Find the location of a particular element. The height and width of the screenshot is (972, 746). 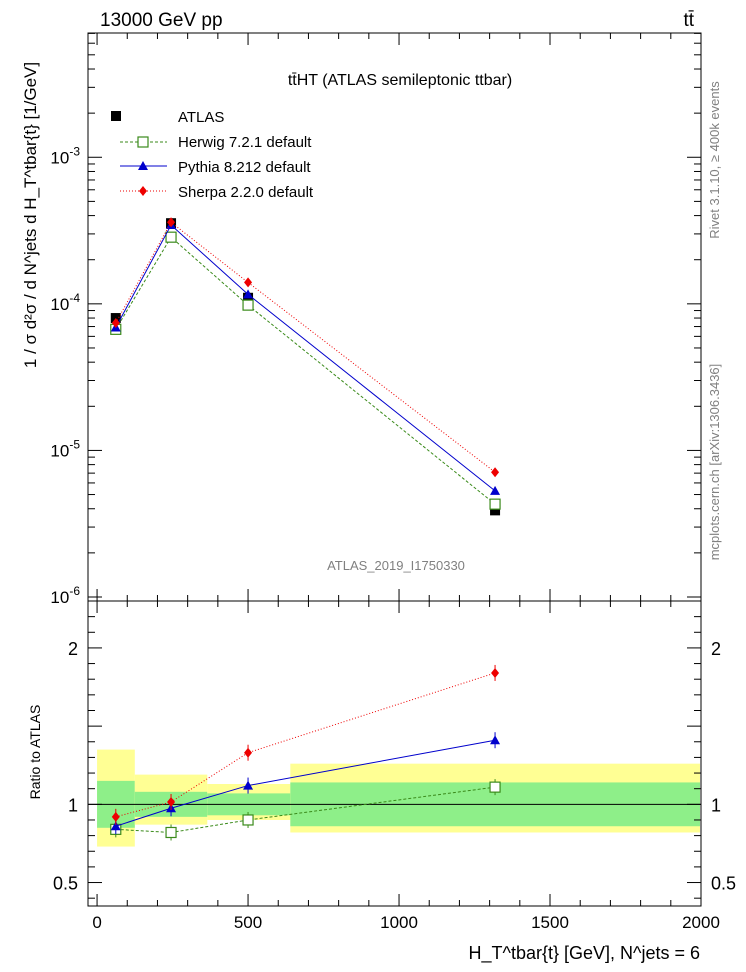

y-tick-label-ratio-right: 1 is located at coordinates (716, 805).